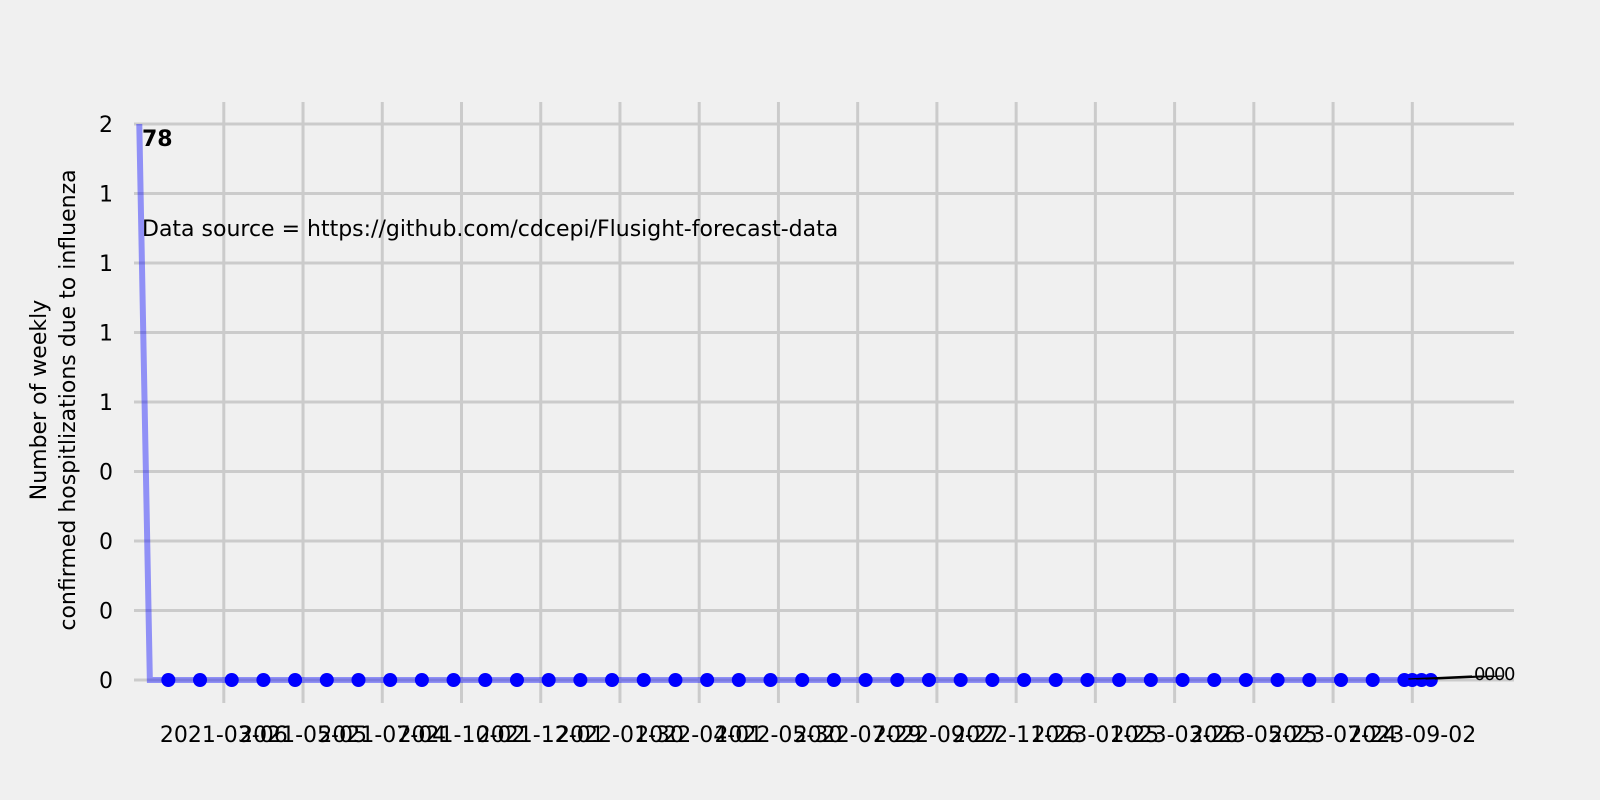 The image size is (1600, 800). What do you see at coordinates (937, 735) in the screenshot?
I see `x-tick-label: 2022-09-27` at bounding box center [937, 735].